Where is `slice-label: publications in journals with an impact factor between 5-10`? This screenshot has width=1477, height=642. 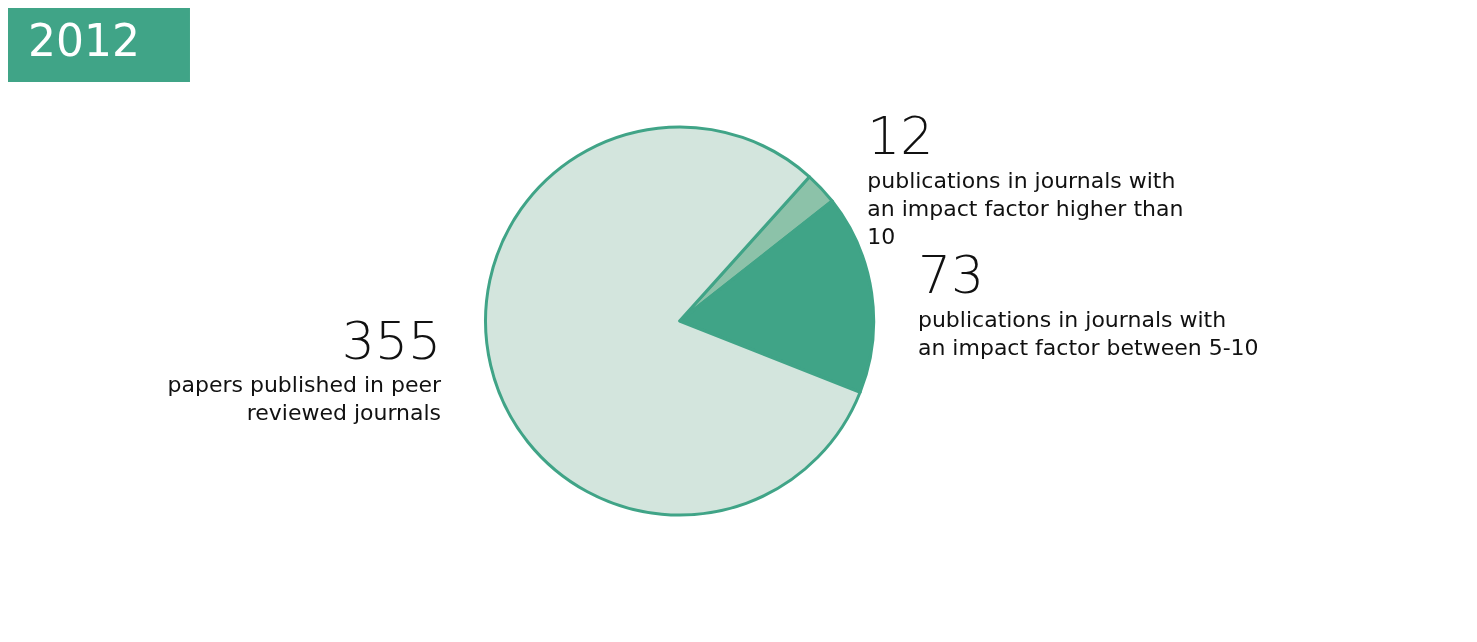 slice-label: publications in journals with an impact factor between 5-10 is located at coordinates (1088, 333).